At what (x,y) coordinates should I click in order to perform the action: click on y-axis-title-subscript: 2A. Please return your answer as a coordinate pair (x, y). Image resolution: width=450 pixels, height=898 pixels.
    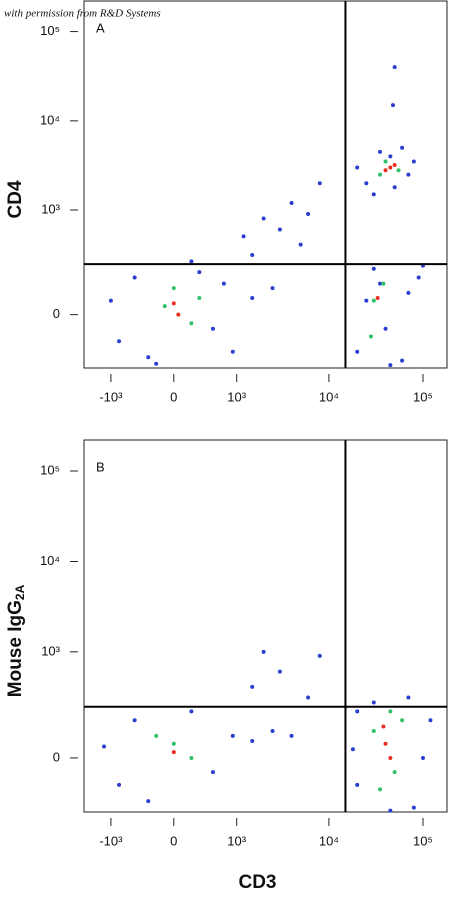
    Looking at the image, I should click on (20, 592).